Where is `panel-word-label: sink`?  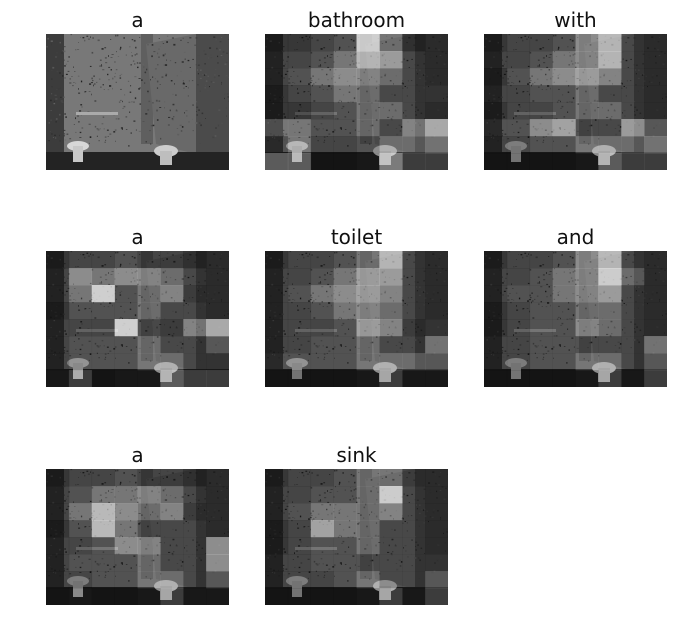
panel-word-label: sink is located at coordinates (356, 455).